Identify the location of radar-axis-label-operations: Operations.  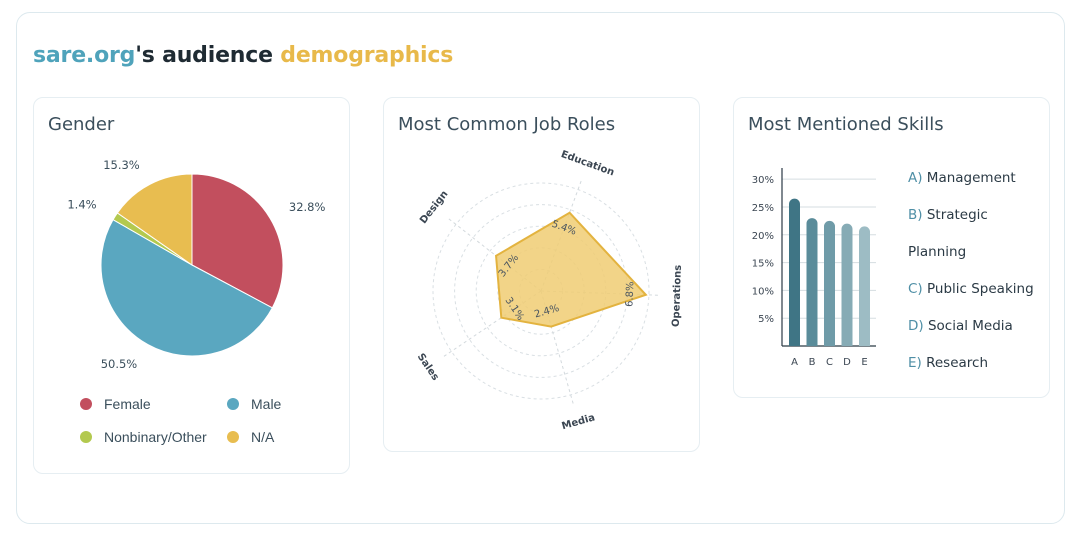
(677, 296).